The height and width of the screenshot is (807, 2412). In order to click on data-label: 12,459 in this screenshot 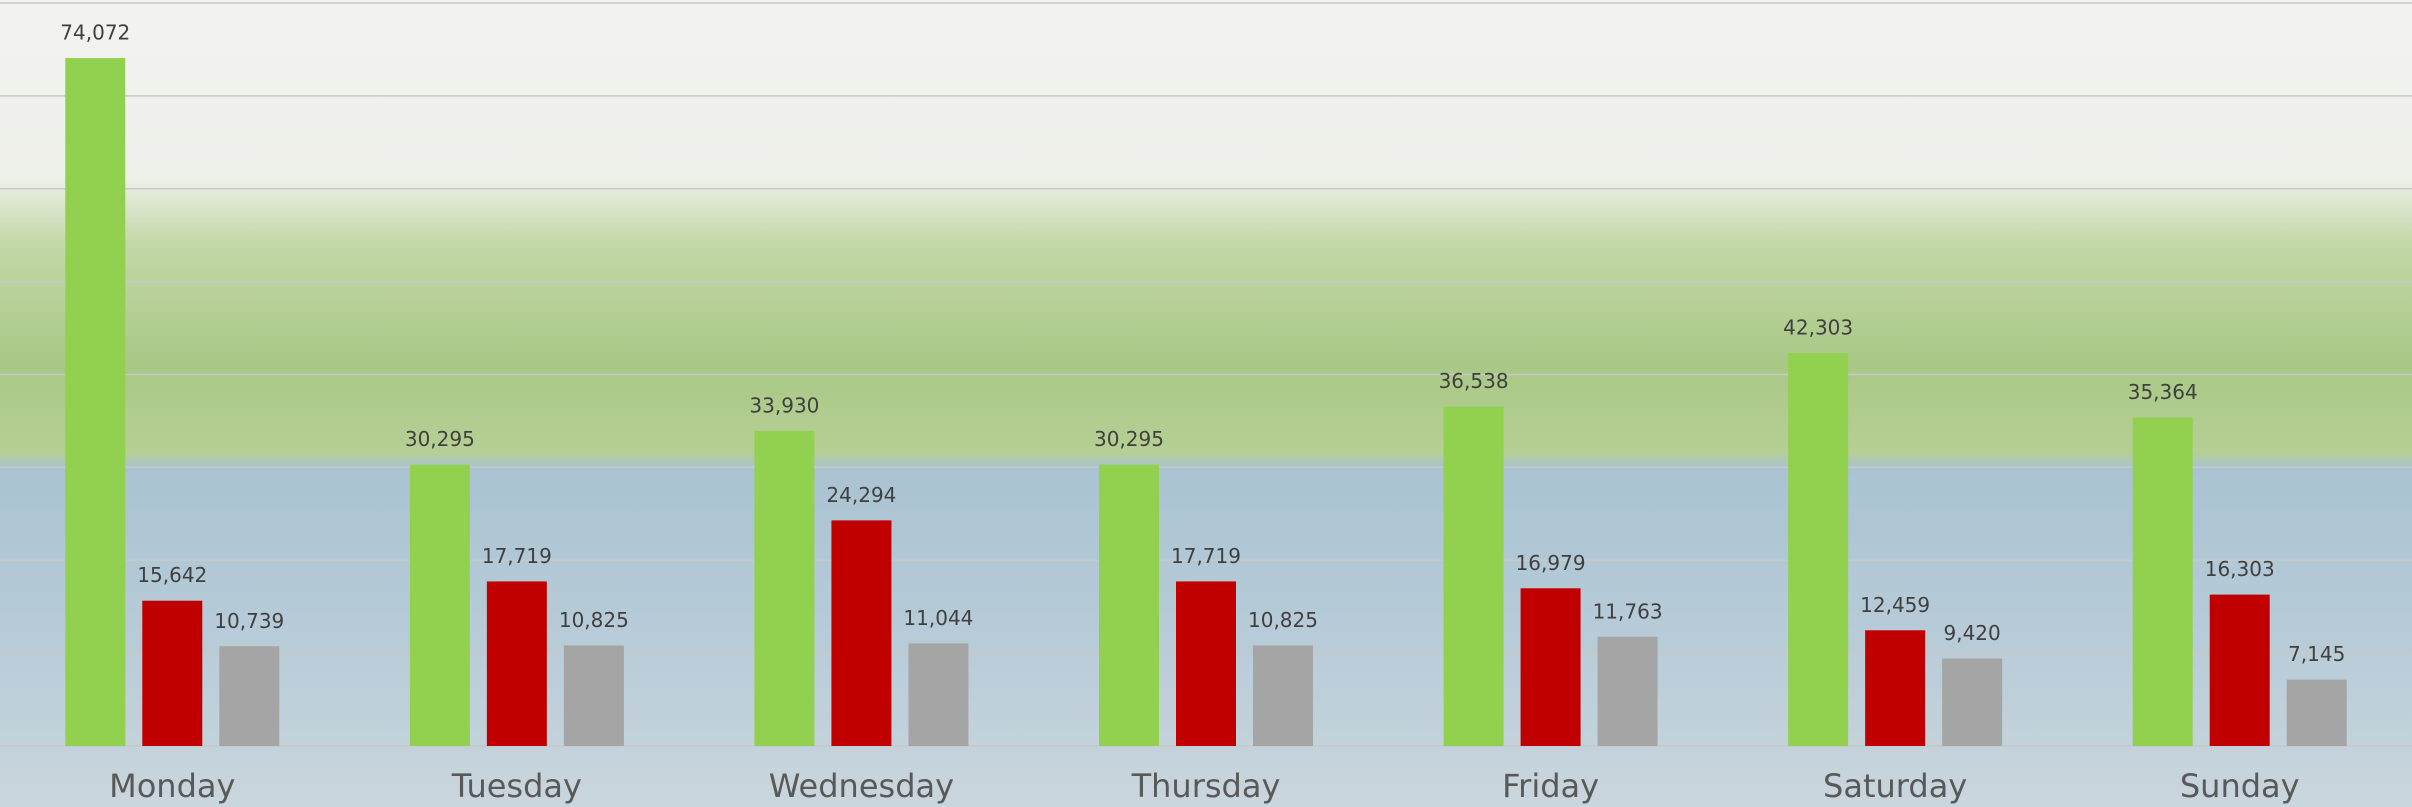, I will do `click(1895, 605)`.